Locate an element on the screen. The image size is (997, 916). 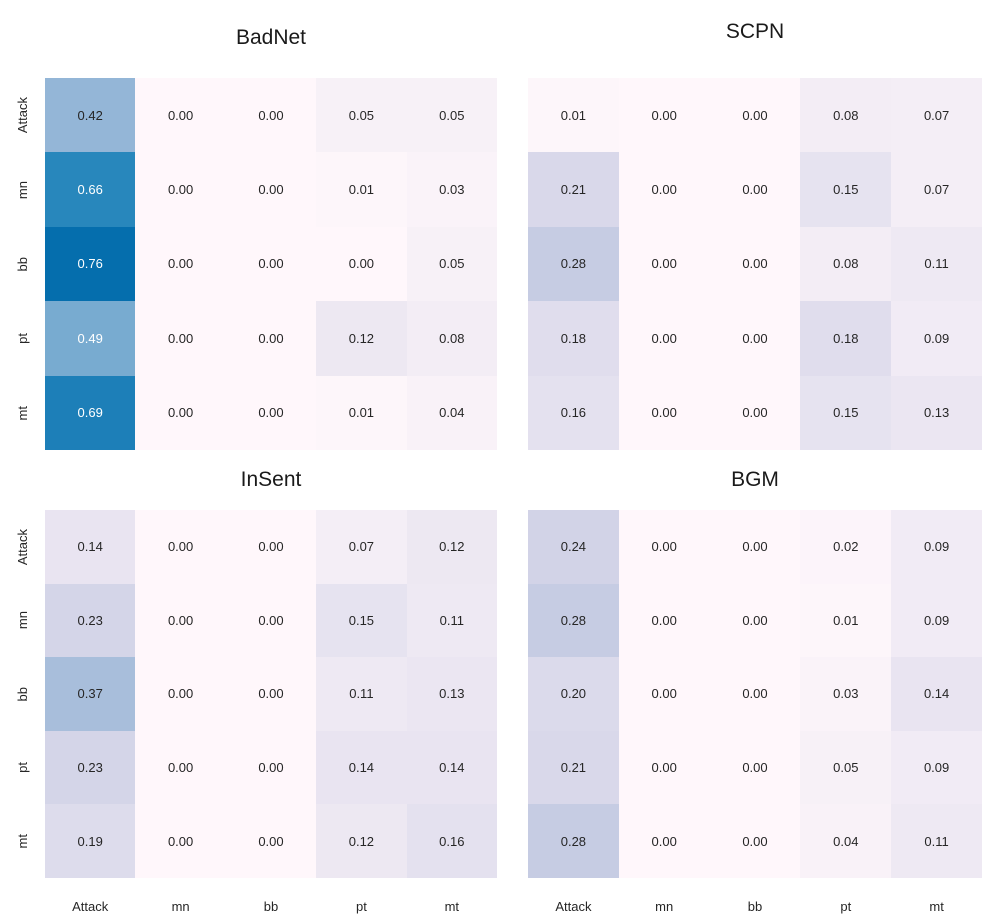
y-axis-labels-insent: Attack mn bb pt mt is located at coordinates (22, 694).